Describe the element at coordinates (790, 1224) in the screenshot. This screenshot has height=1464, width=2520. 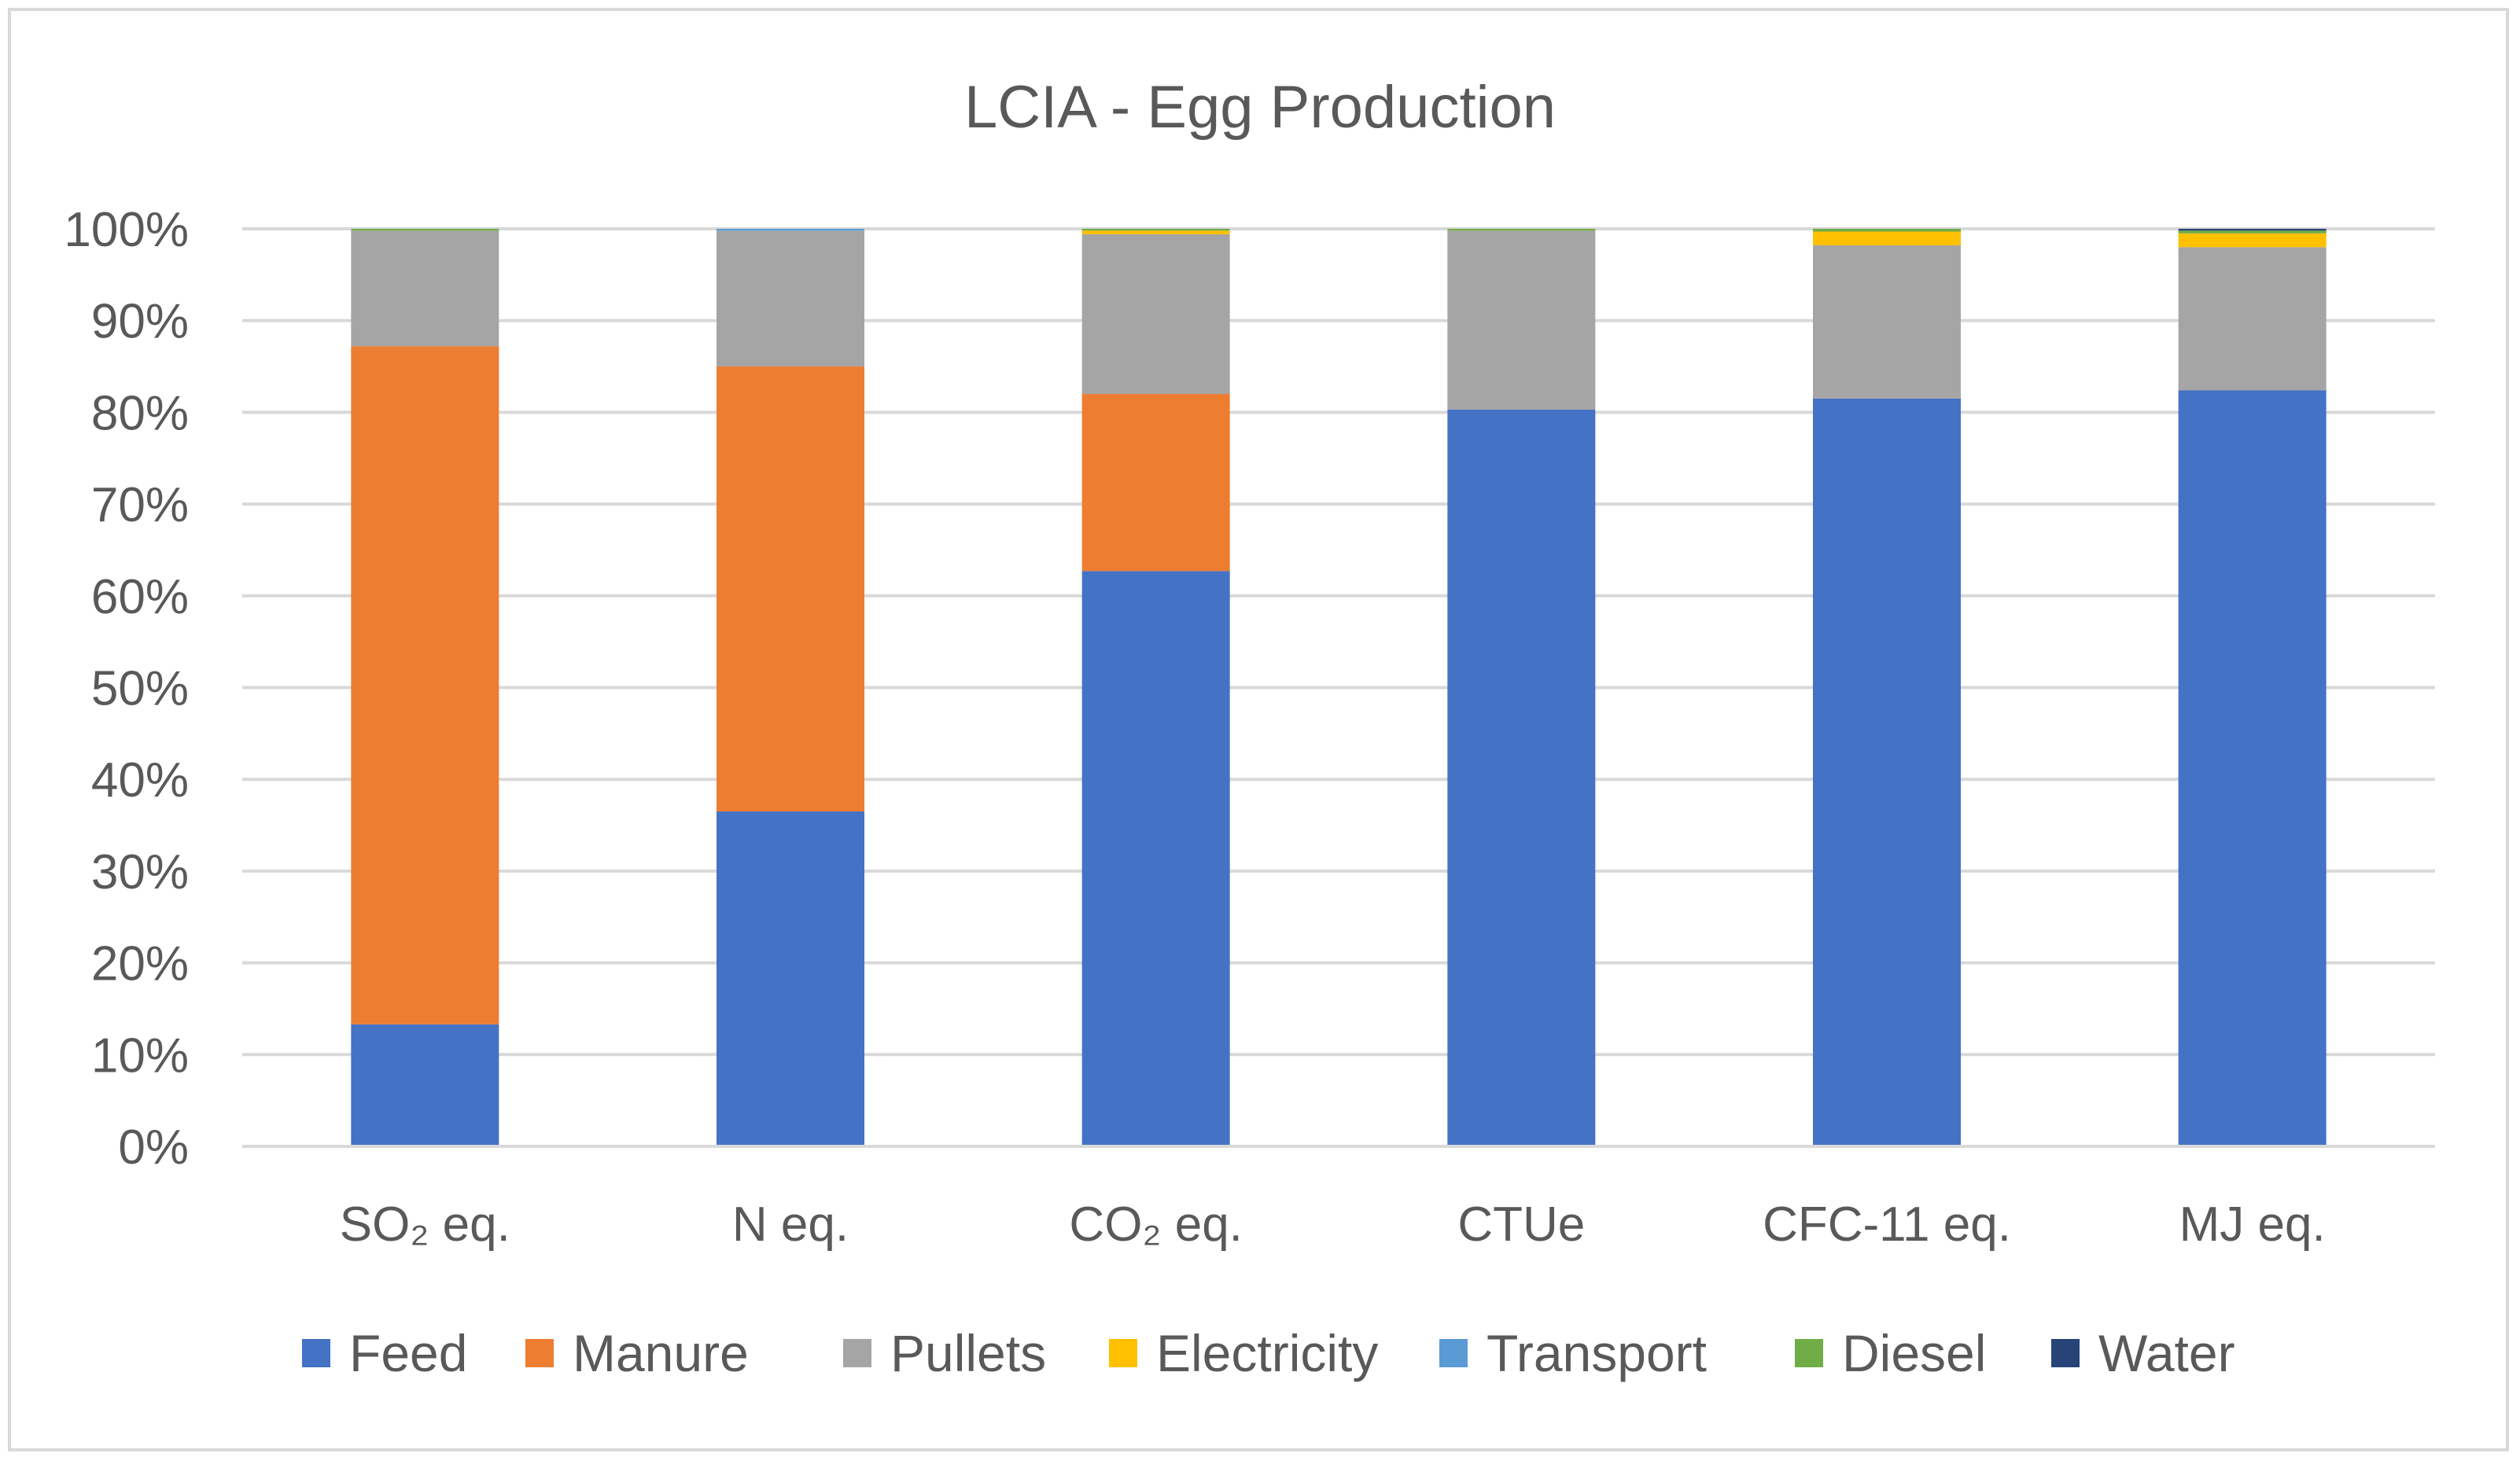
I see `x-category-label: N eq.` at that location.